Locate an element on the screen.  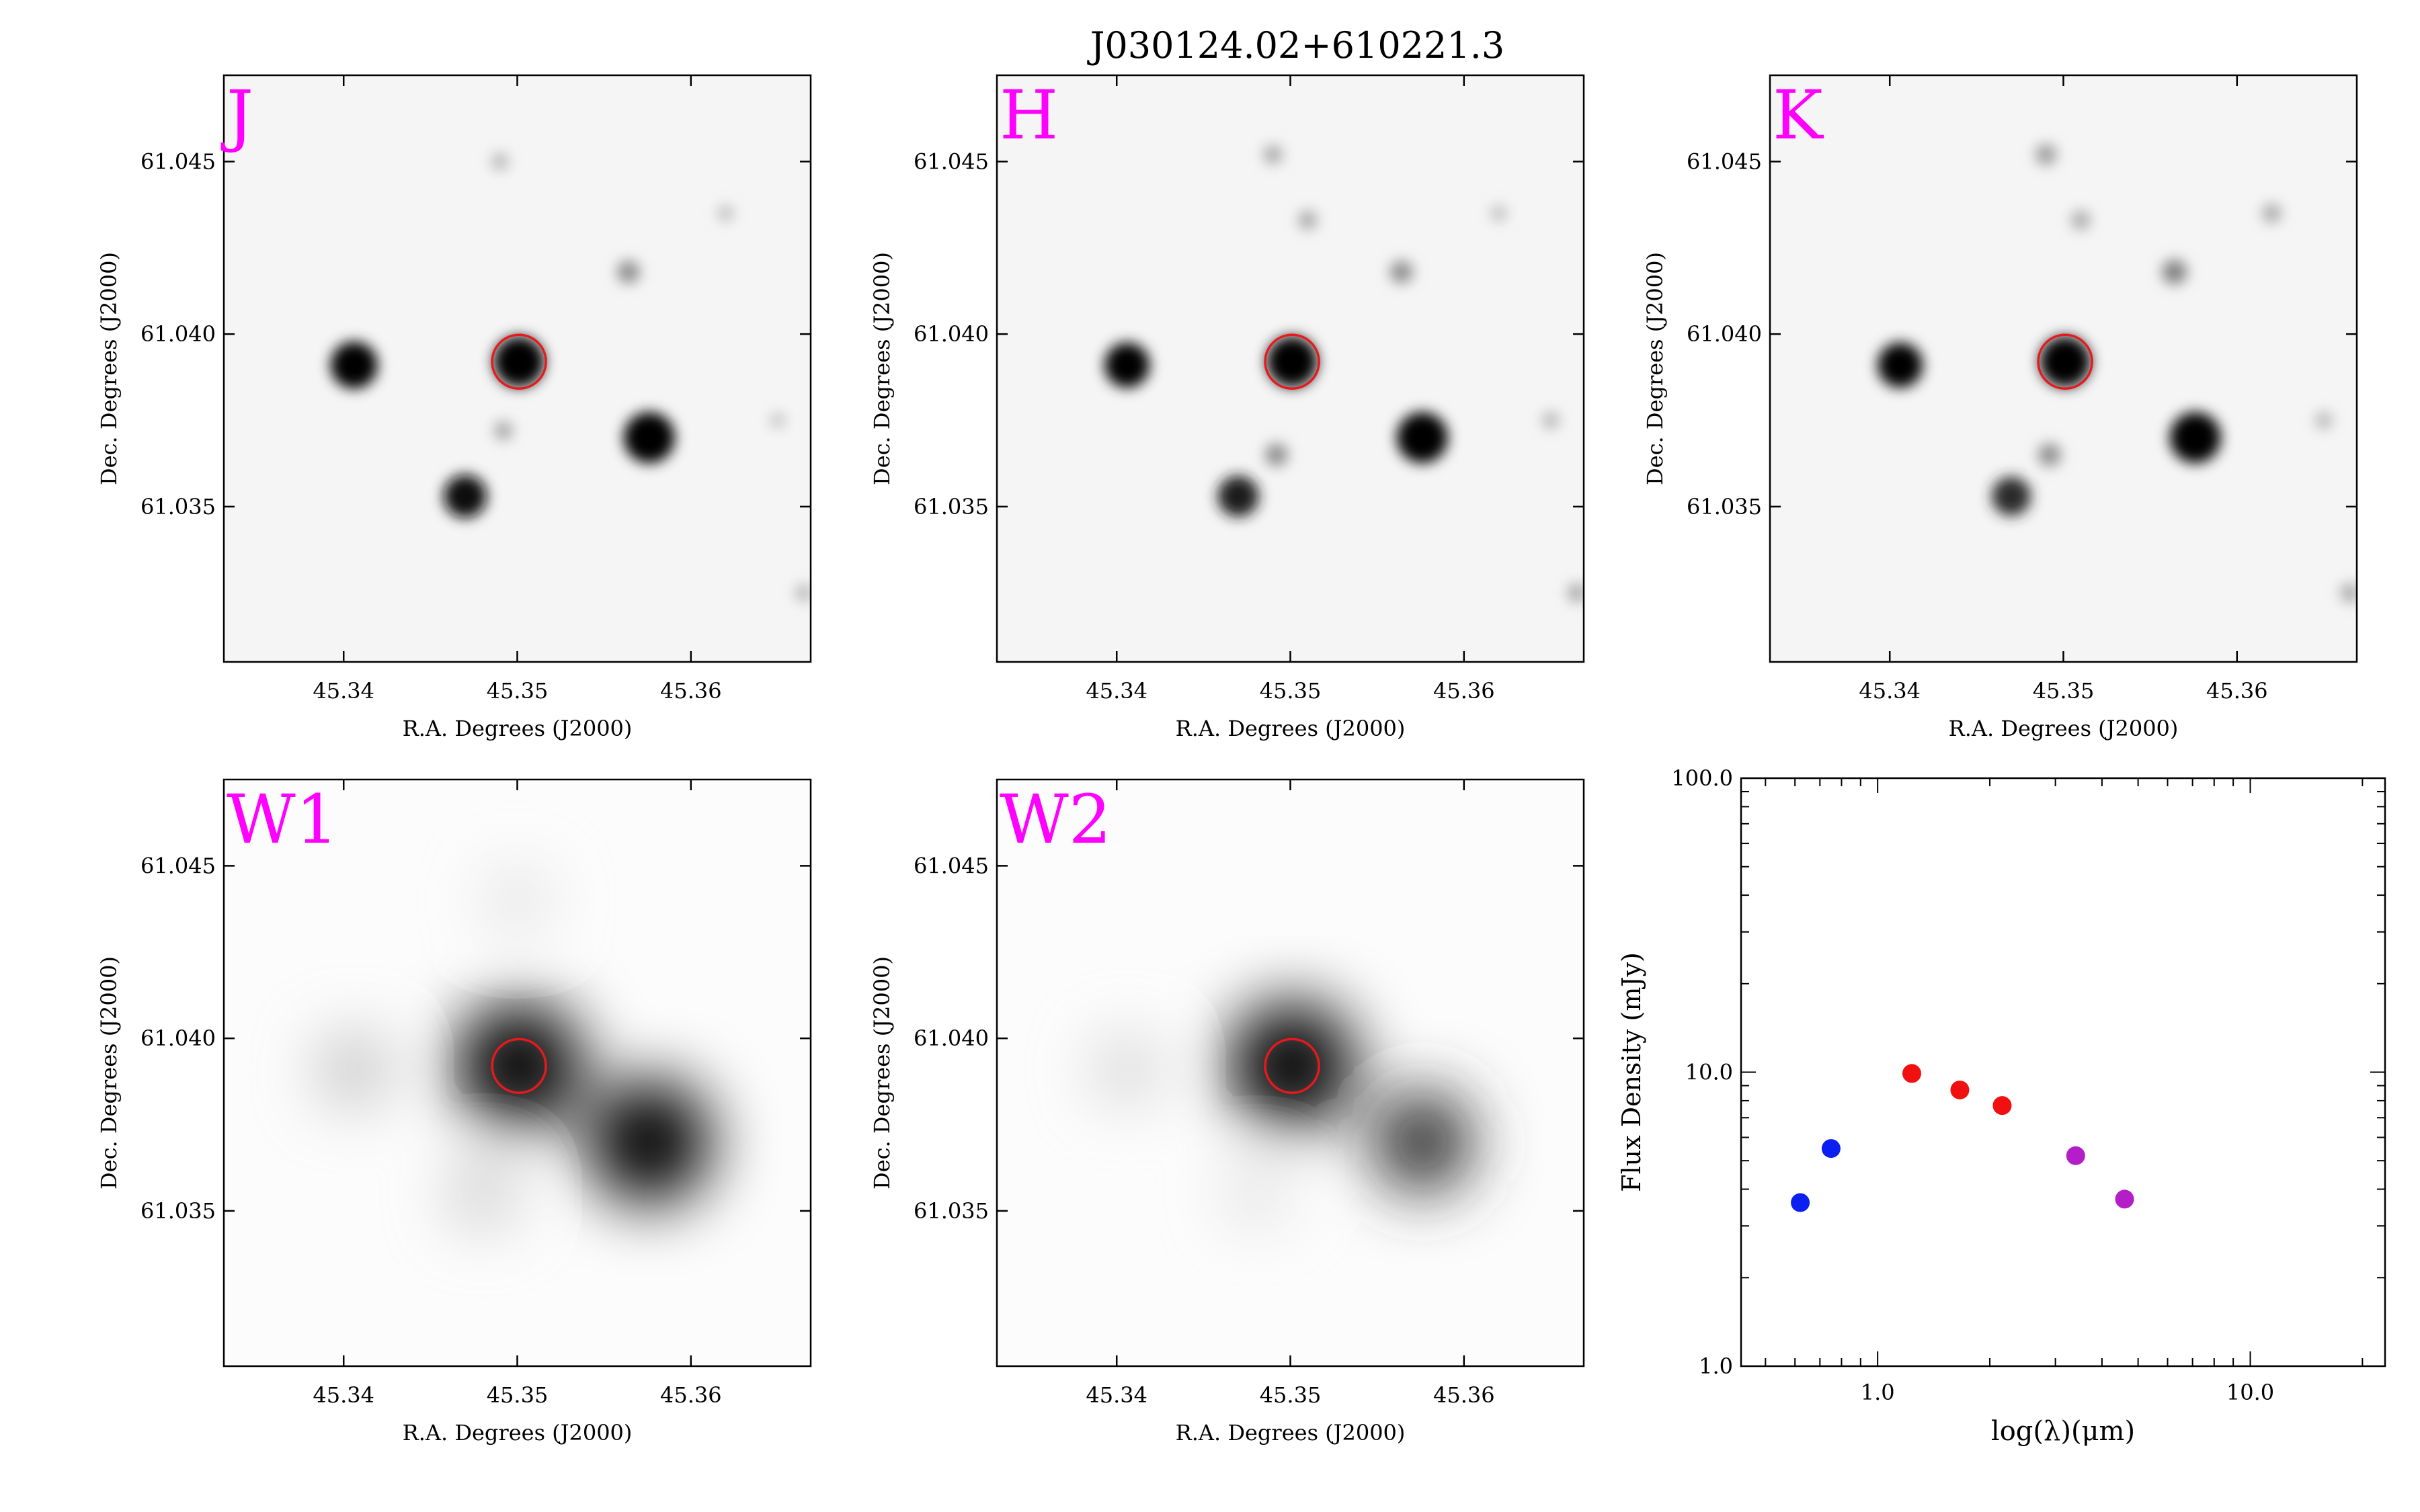
band-label: H is located at coordinates (1029, 116).